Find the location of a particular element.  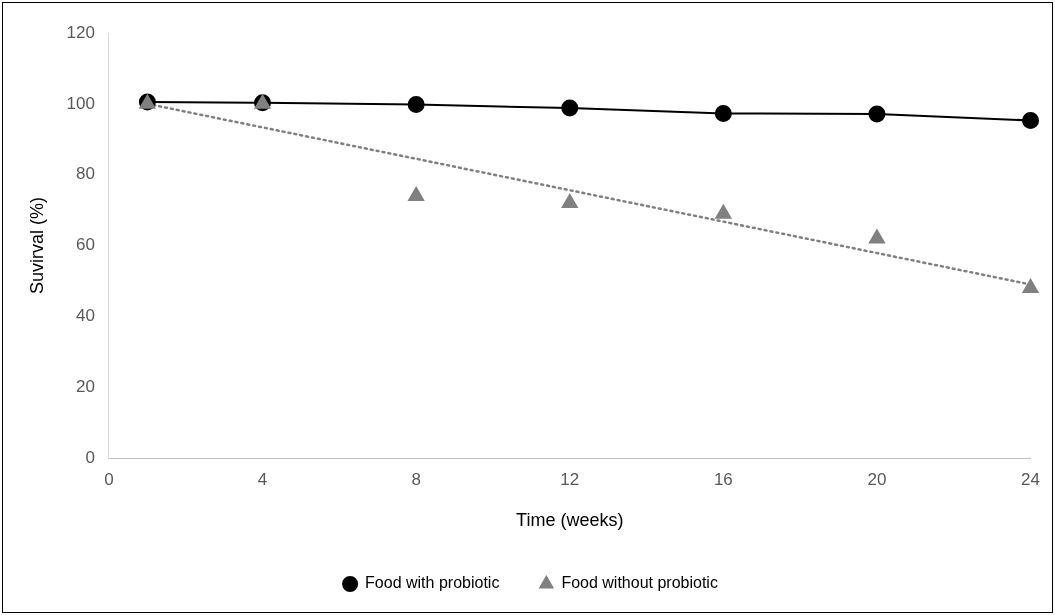

y-tick-label: 80 is located at coordinates (85, 174).